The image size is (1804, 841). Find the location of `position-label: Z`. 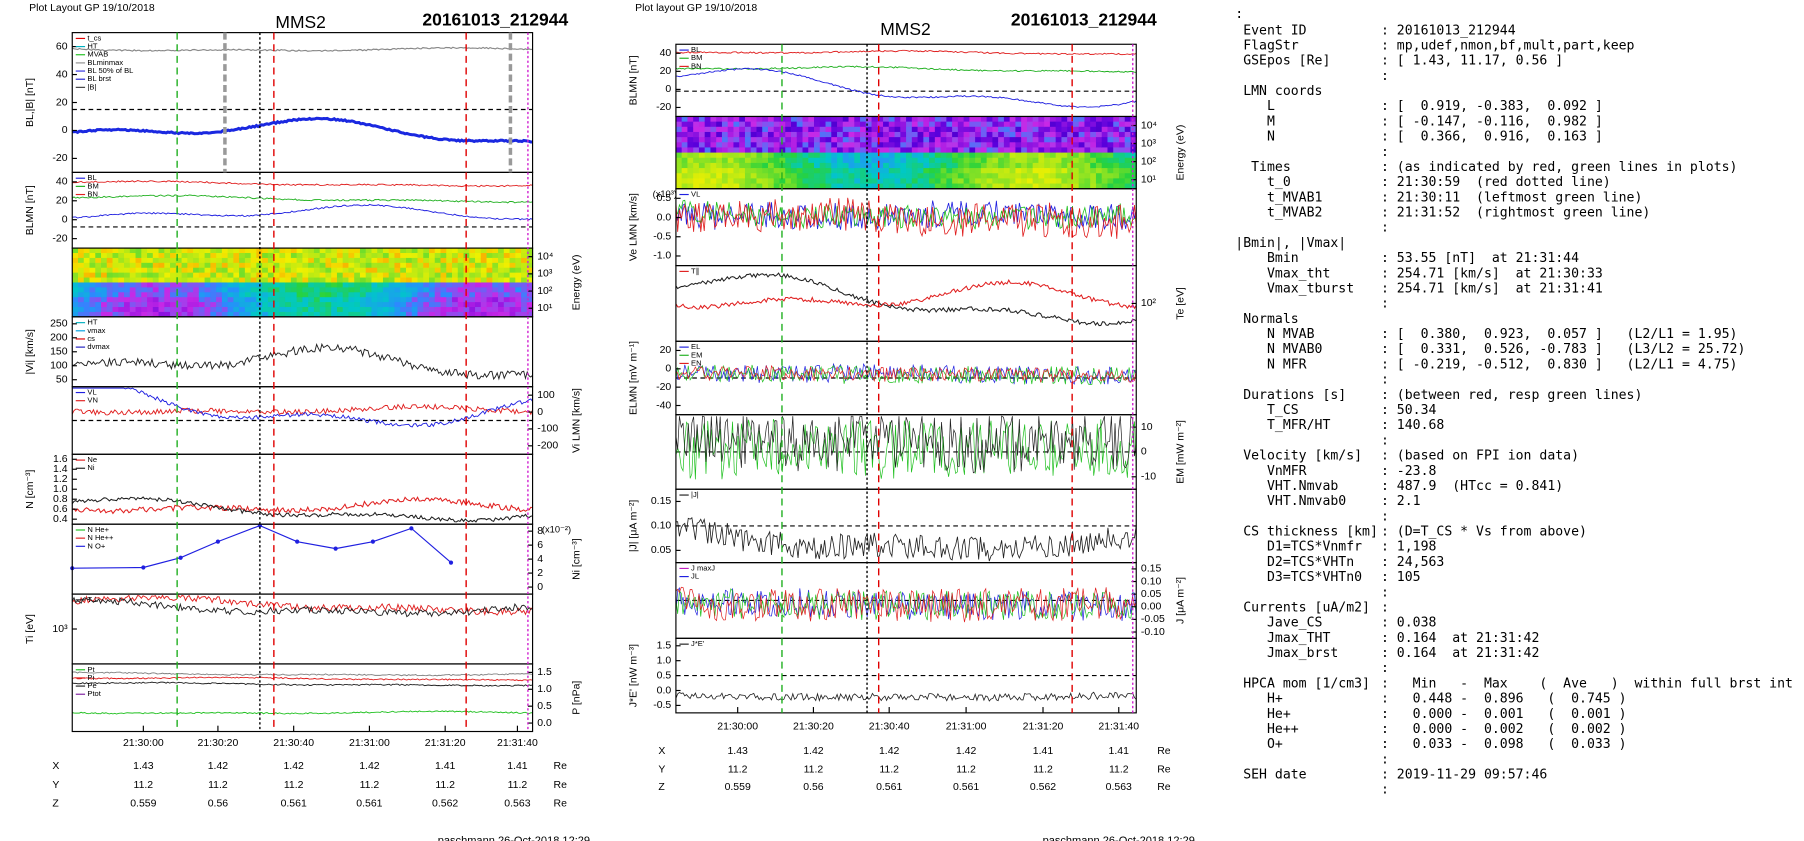

position-label: Z is located at coordinates (55, 803).